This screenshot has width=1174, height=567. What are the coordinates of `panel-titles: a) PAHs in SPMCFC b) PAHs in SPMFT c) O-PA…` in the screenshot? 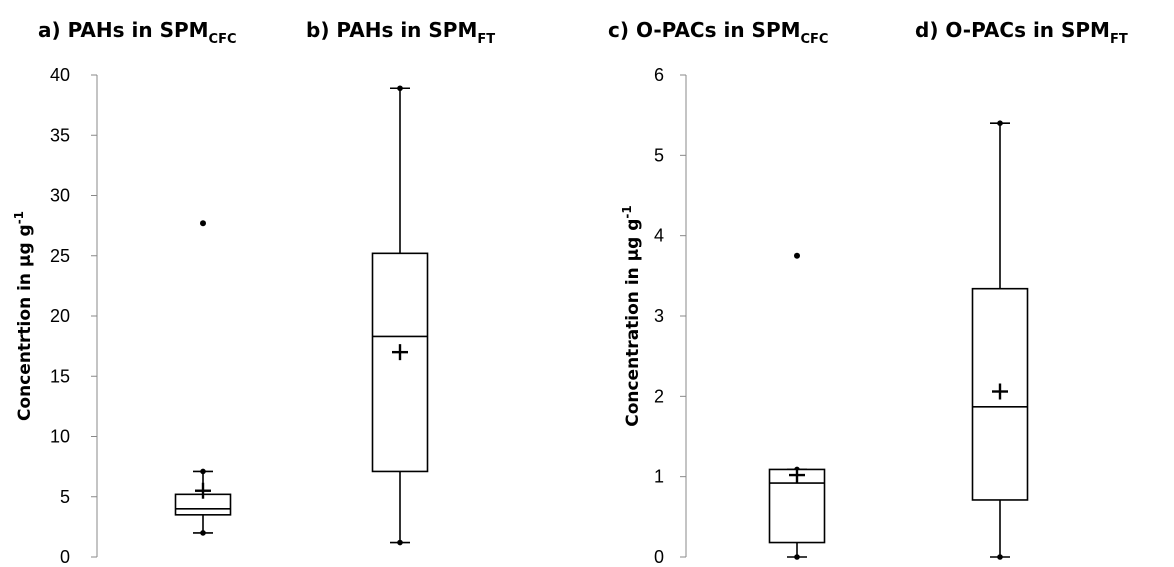 It's located at (583, 32).